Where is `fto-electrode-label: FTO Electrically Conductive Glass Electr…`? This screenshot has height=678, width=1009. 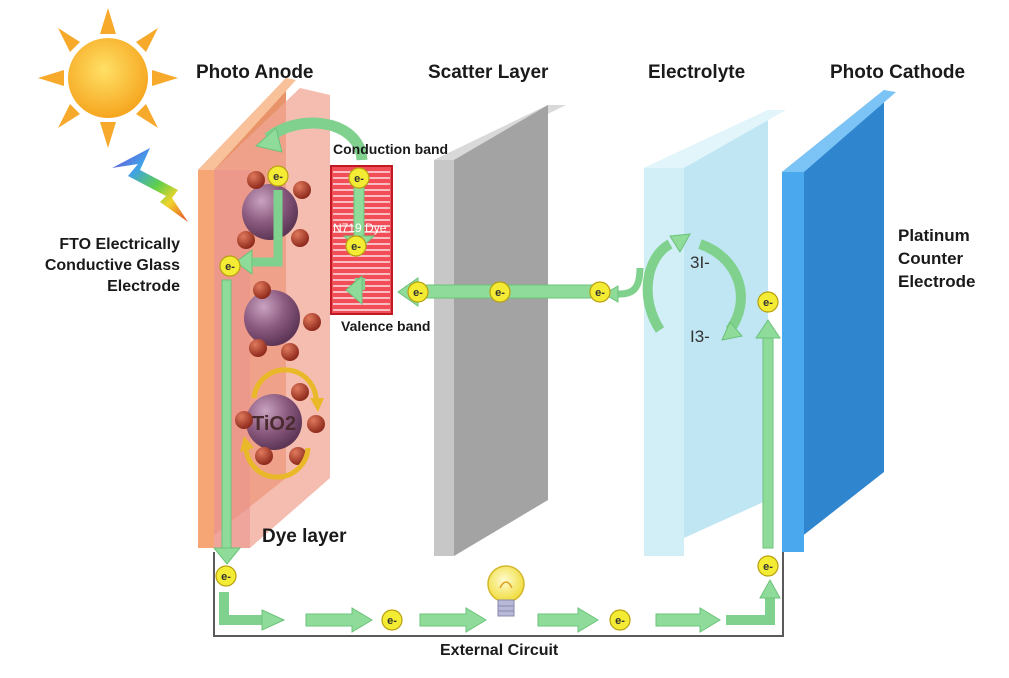
fto-electrode-label: FTO Electrically Conductive Glass Electr… is located at coordinates (100, 265).